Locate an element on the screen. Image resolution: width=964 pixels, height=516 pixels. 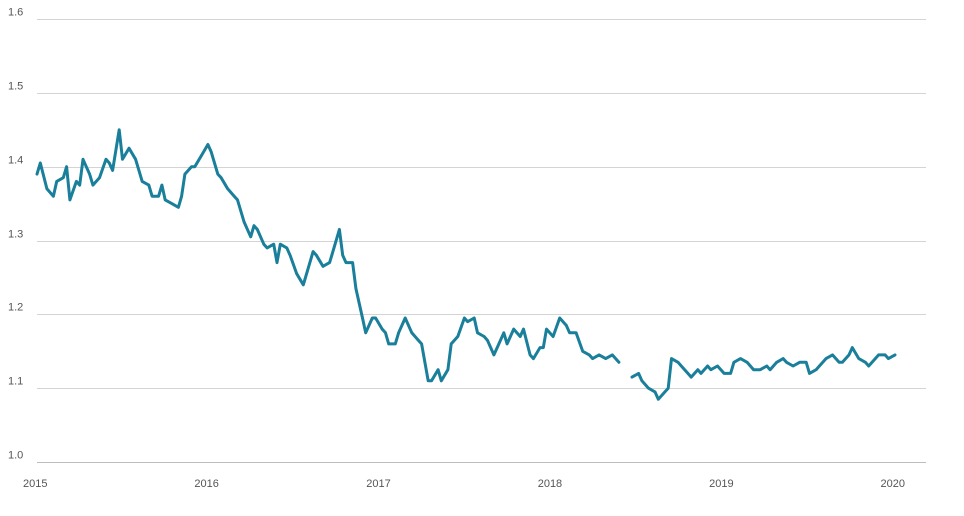
y-tick-label: 1.1 is located at coordinates (15, 382).